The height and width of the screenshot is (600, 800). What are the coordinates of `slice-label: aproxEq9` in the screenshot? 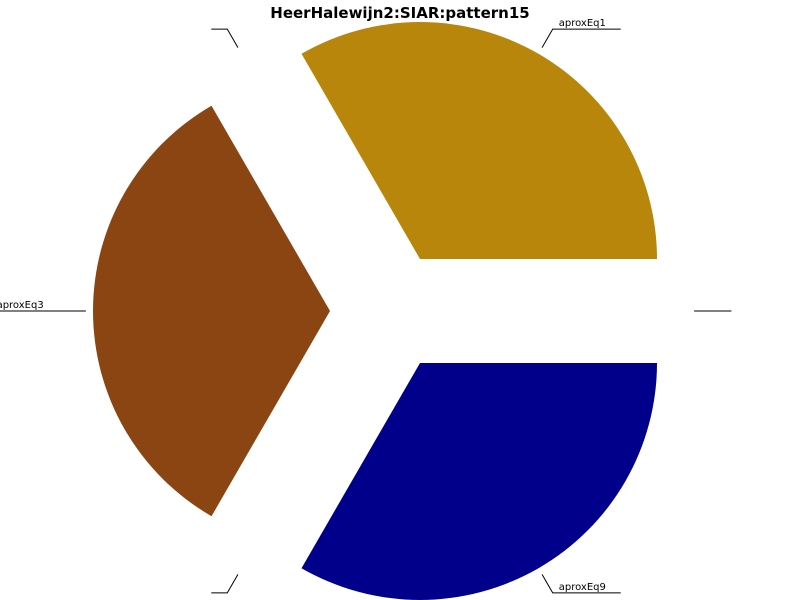 It's located at (582, 587).